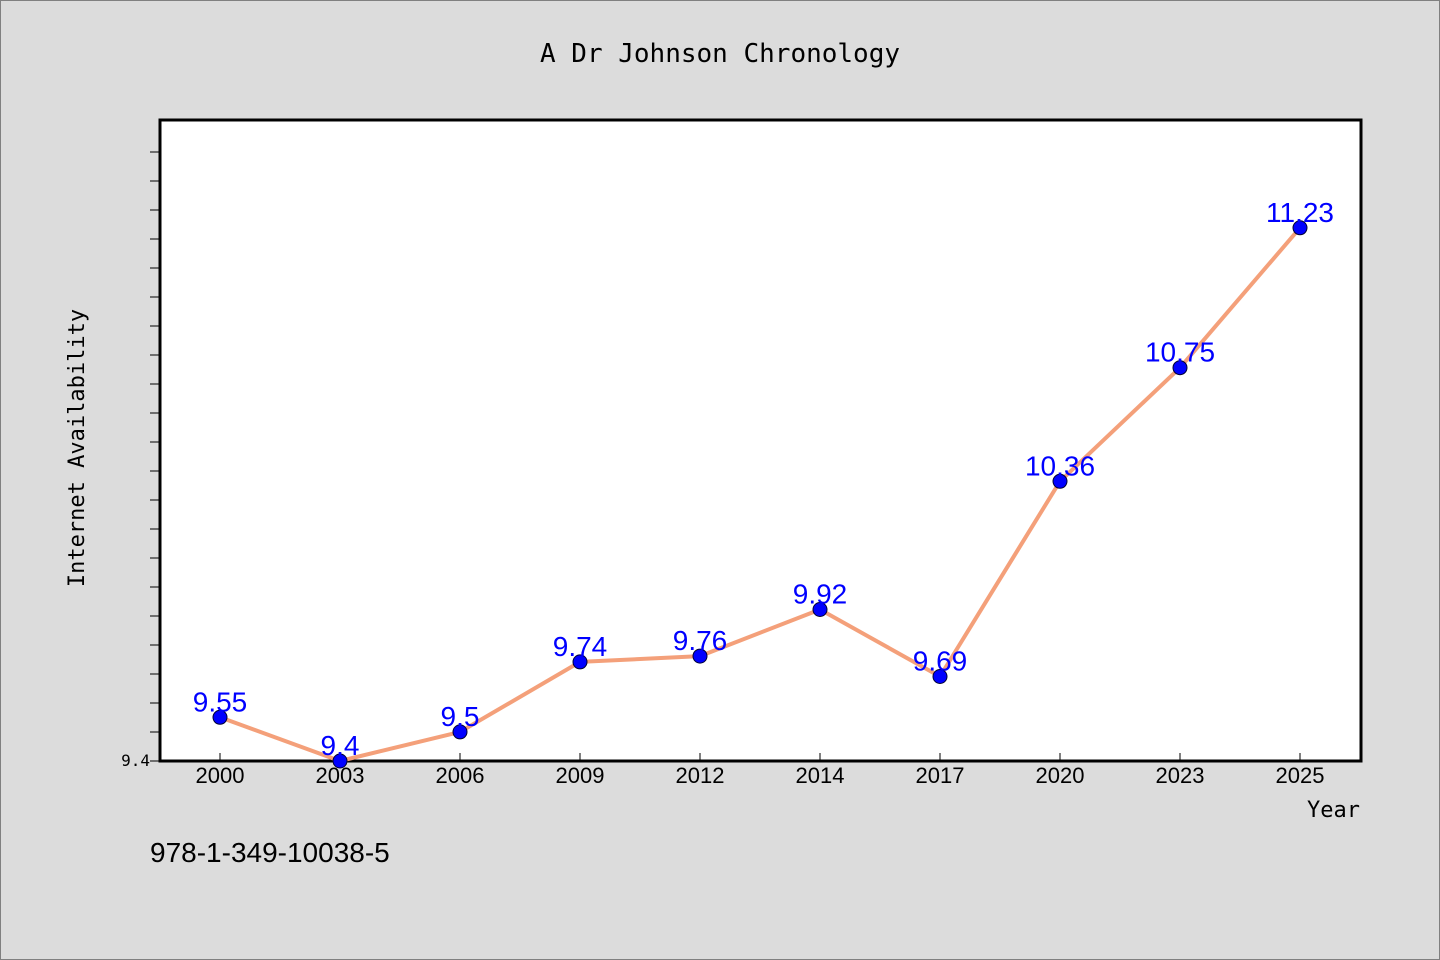  Describe the element at coordinates (155, 456) in the screenshot. I see `y-axis-ticks` at that location.